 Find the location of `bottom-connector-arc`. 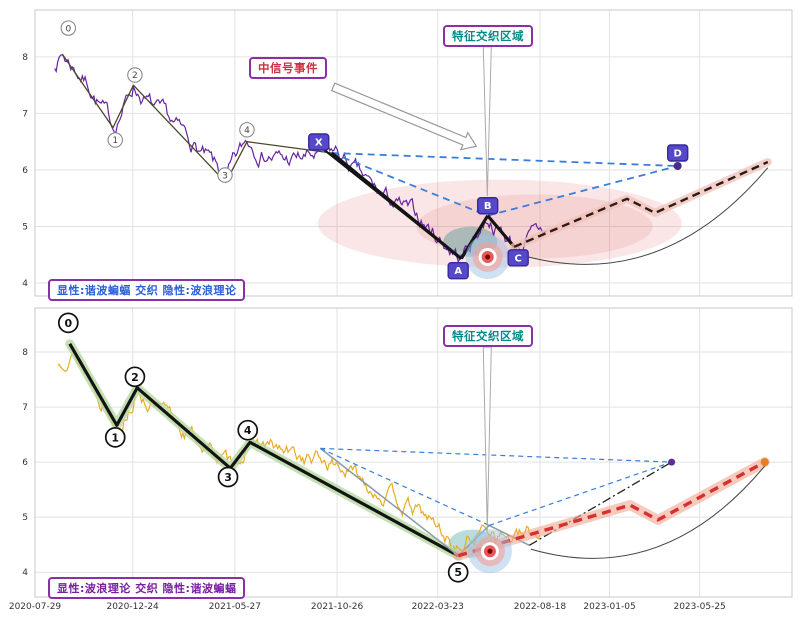

bottom-connector-arc is located at coordinates (648, 512).